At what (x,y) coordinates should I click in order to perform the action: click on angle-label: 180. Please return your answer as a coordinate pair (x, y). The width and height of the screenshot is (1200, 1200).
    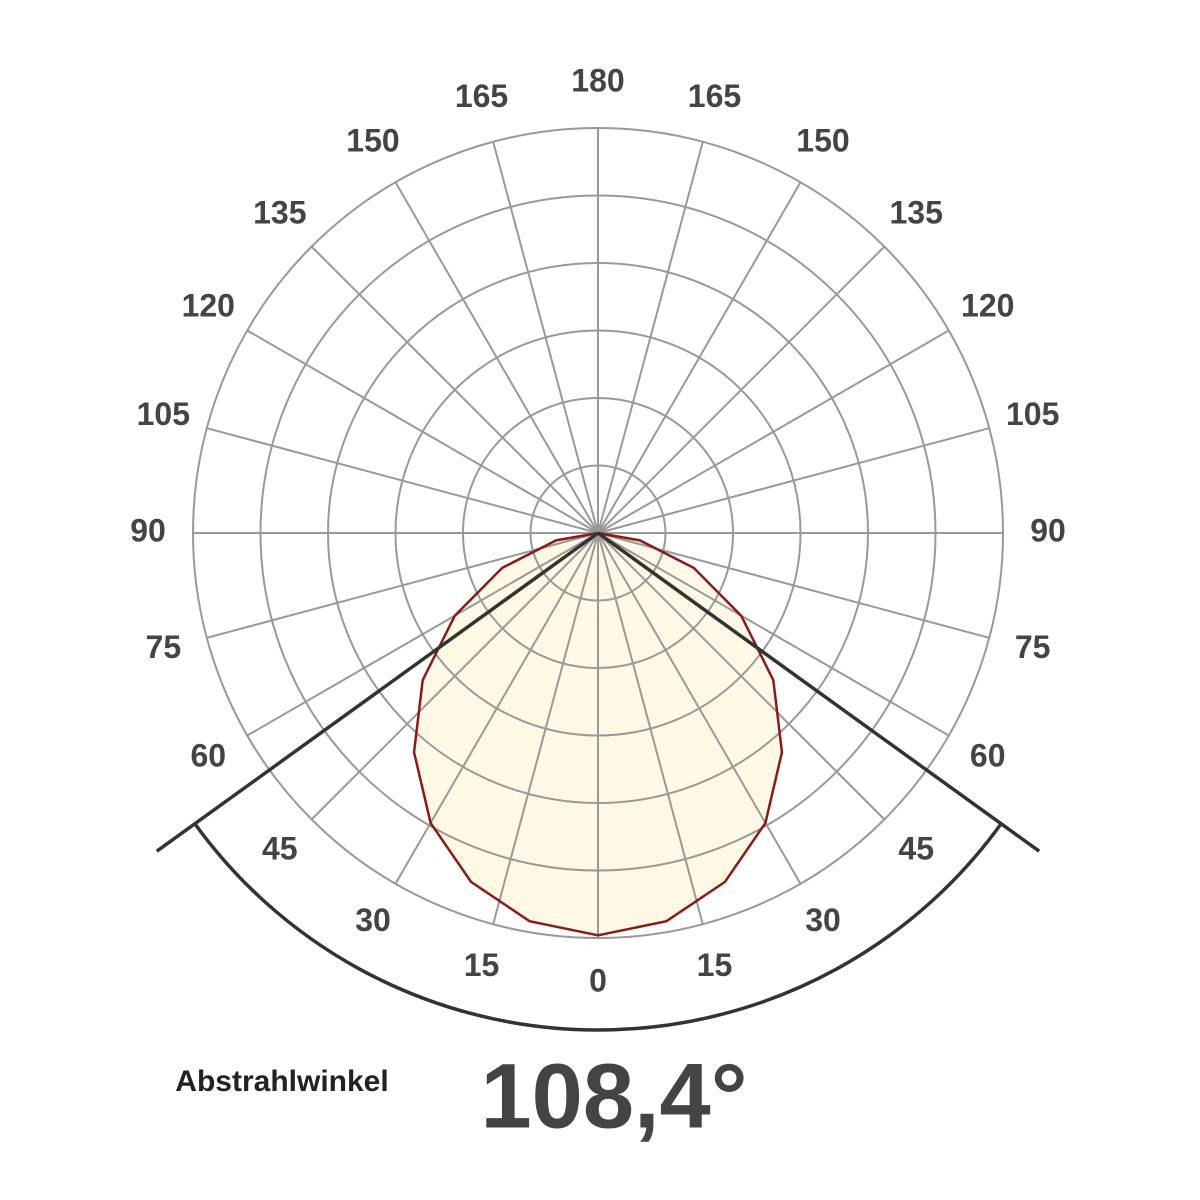
    Looking at the image, I should click on (597, 80).